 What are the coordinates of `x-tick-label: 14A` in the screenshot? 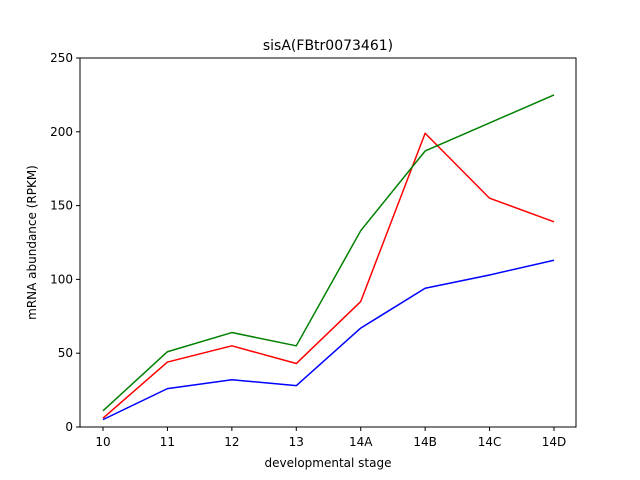 It's located at (361, 442).